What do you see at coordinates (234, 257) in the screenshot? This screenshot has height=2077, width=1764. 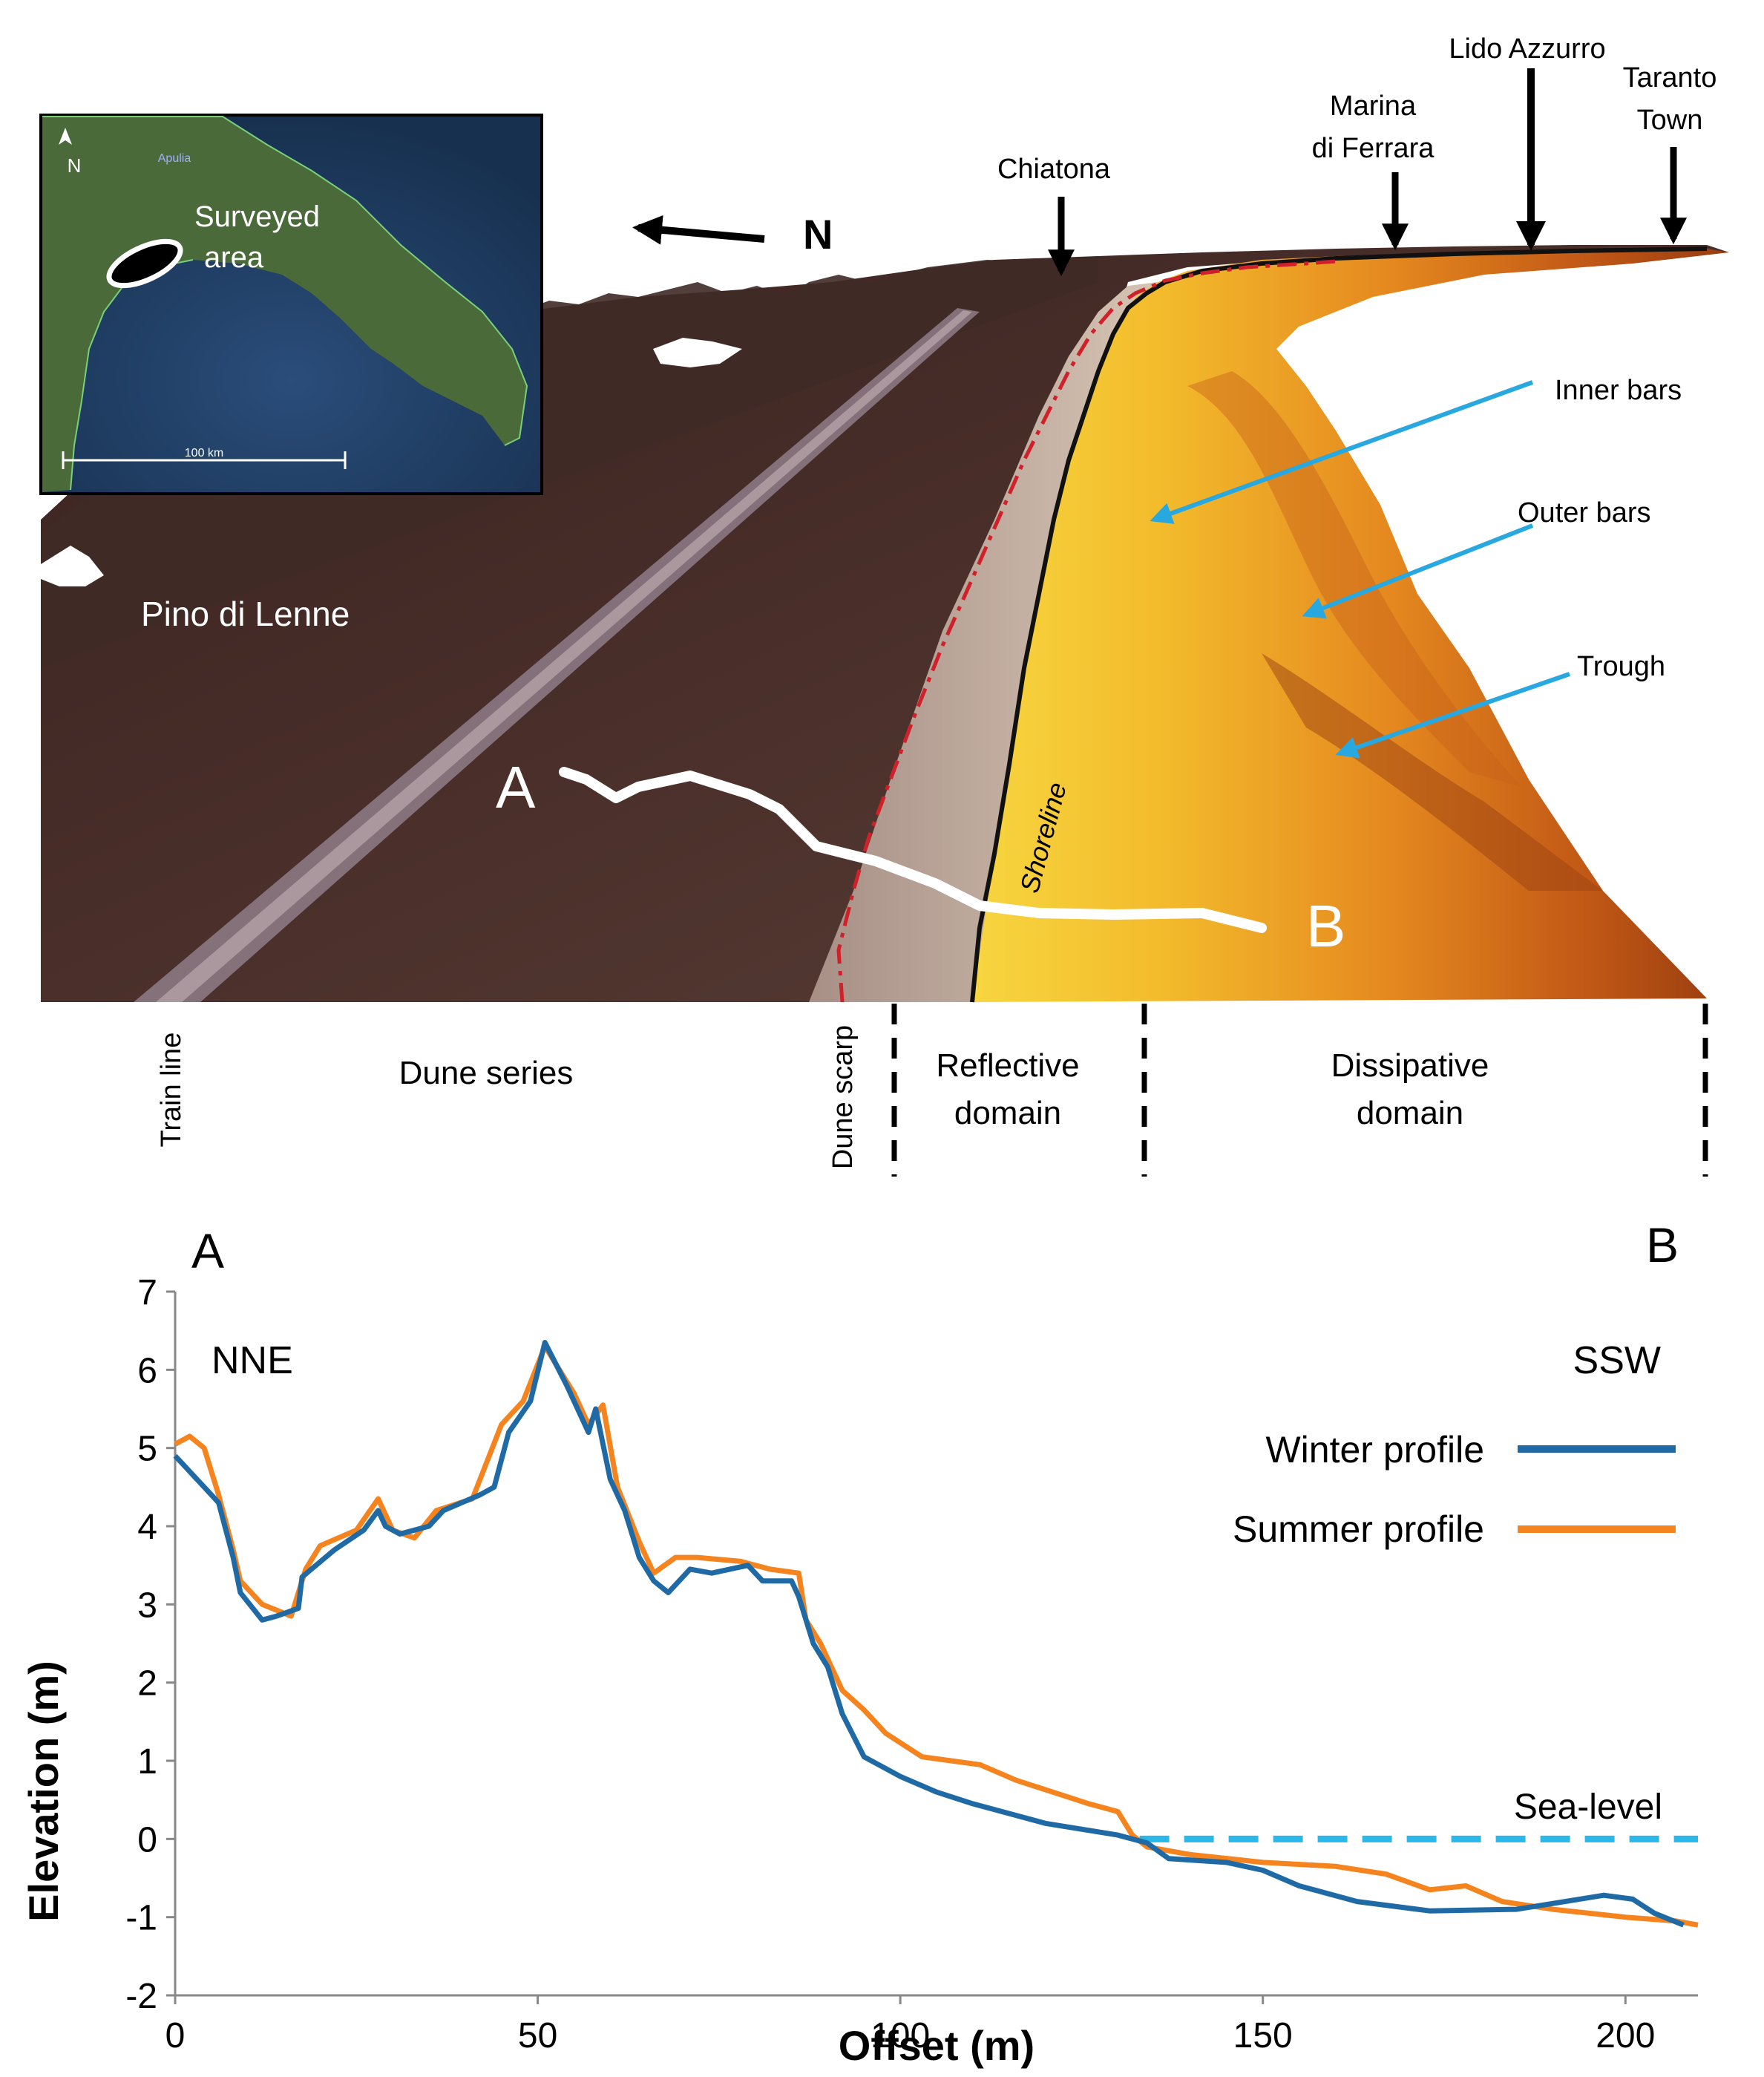 I see `inset-area-label: area` at bounding box center [234, 257].